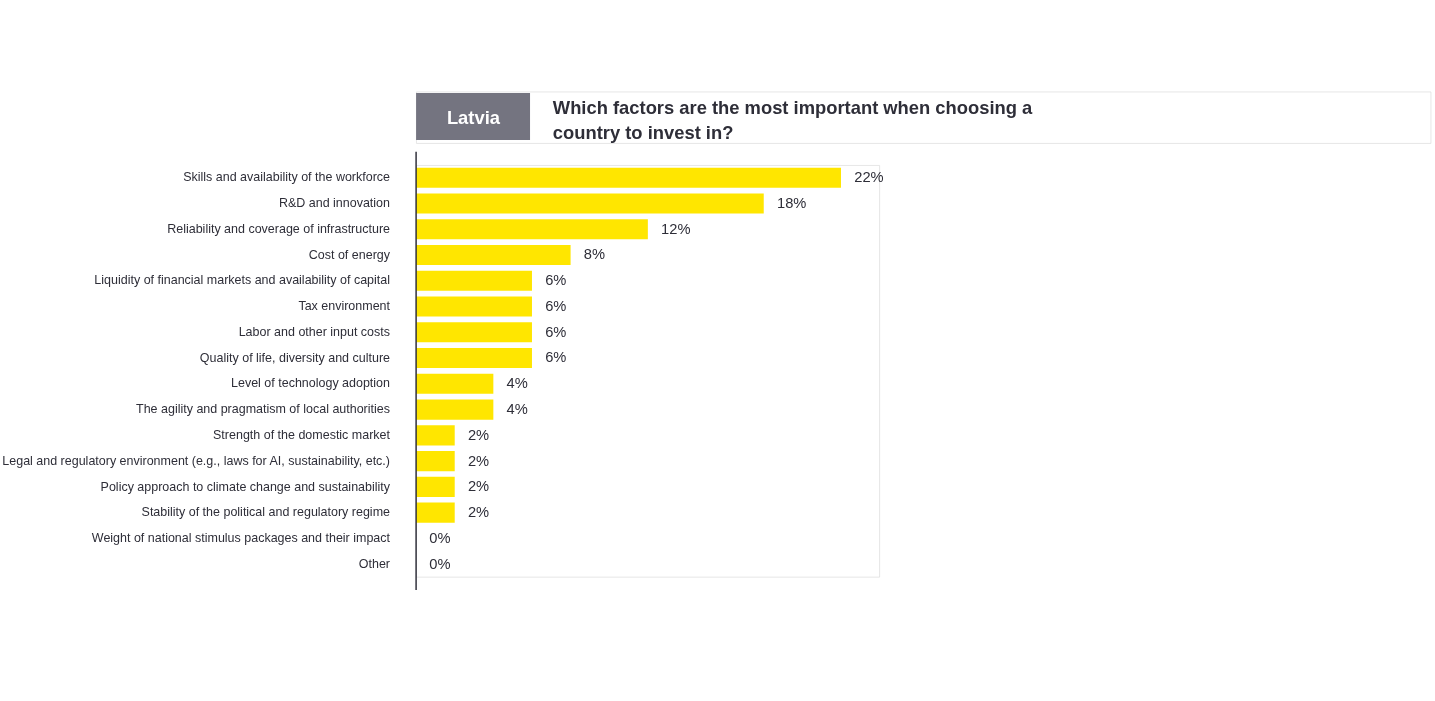 This screenshot has height=701, width=1435. Describe the element at coordinates (263, 409) in the screenshot. I see `y-tick-label: The agility and pragmatism of local authorities` at that location.